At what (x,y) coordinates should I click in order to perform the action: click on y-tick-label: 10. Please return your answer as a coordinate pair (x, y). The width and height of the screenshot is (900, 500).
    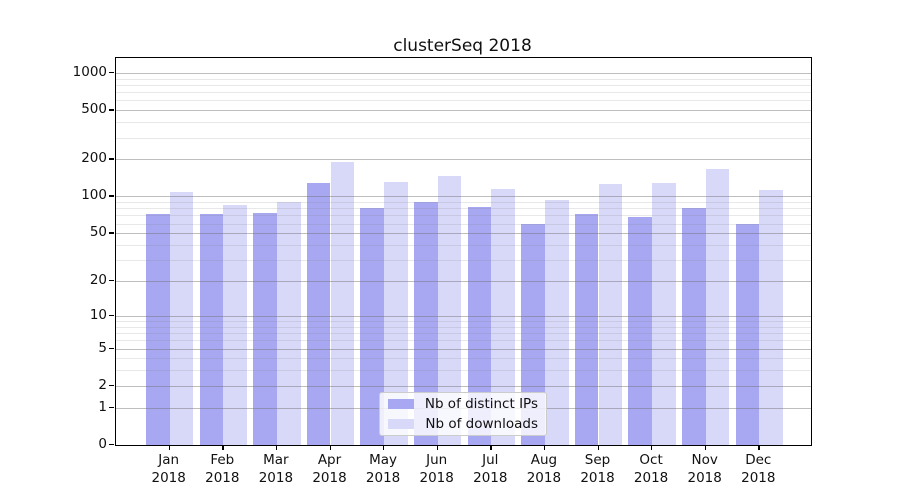
    Looking at the image, I should click on (98, 314).